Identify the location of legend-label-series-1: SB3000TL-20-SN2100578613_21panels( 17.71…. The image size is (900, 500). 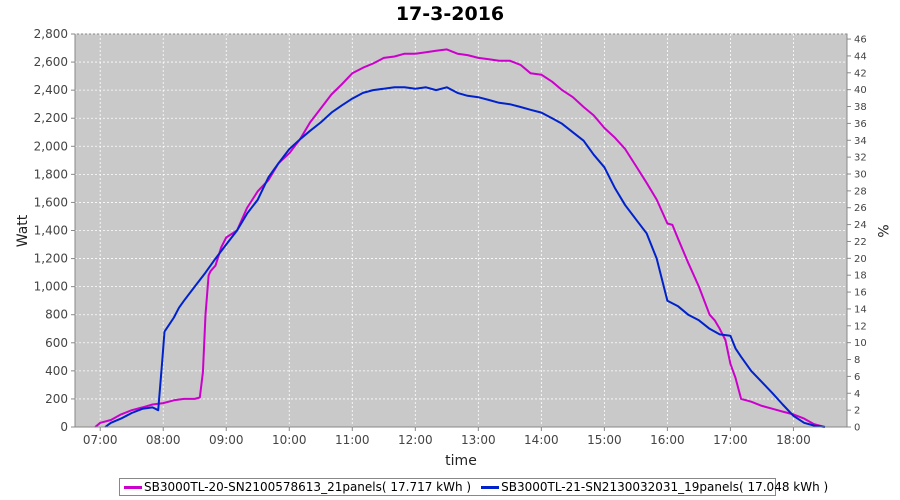
(308, 487).